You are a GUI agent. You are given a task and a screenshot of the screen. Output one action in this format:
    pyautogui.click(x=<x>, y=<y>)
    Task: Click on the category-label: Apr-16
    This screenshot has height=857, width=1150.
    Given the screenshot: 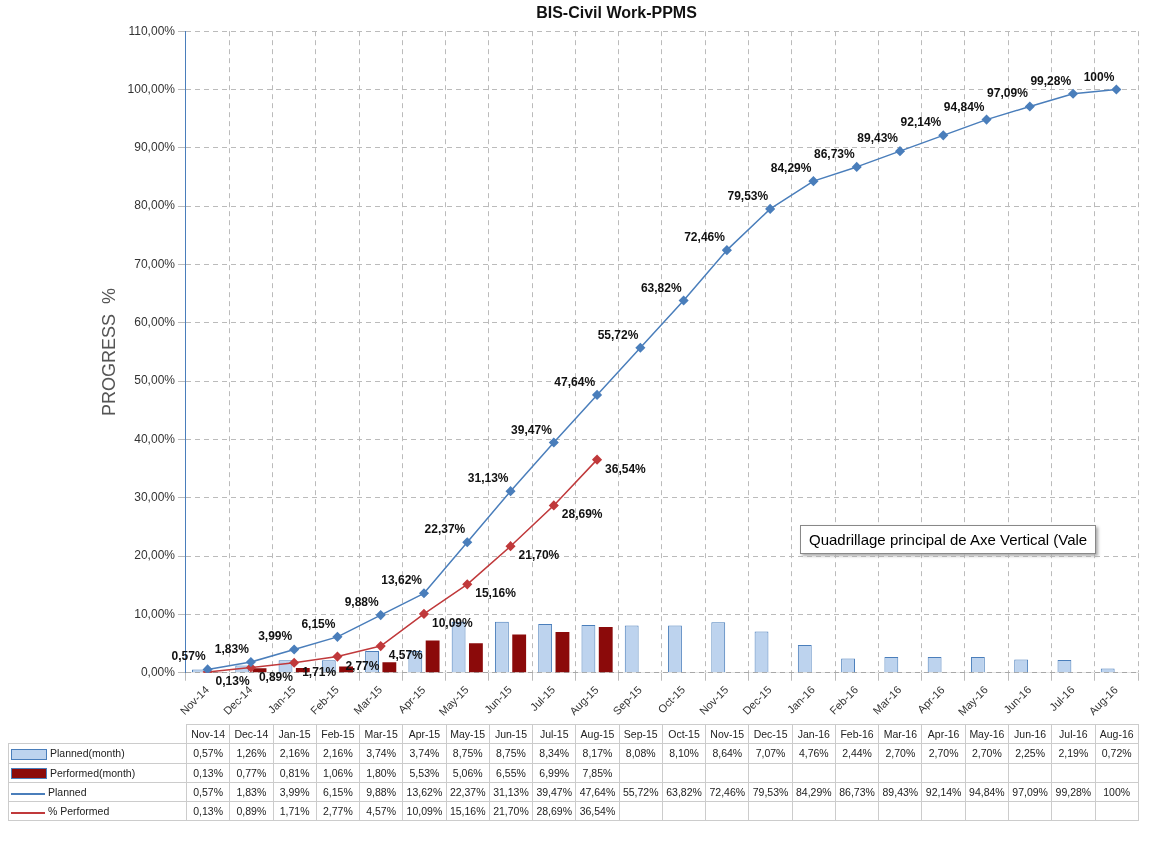 What is the action you would take?
    pyautogui.click(x=943, y=734)
    